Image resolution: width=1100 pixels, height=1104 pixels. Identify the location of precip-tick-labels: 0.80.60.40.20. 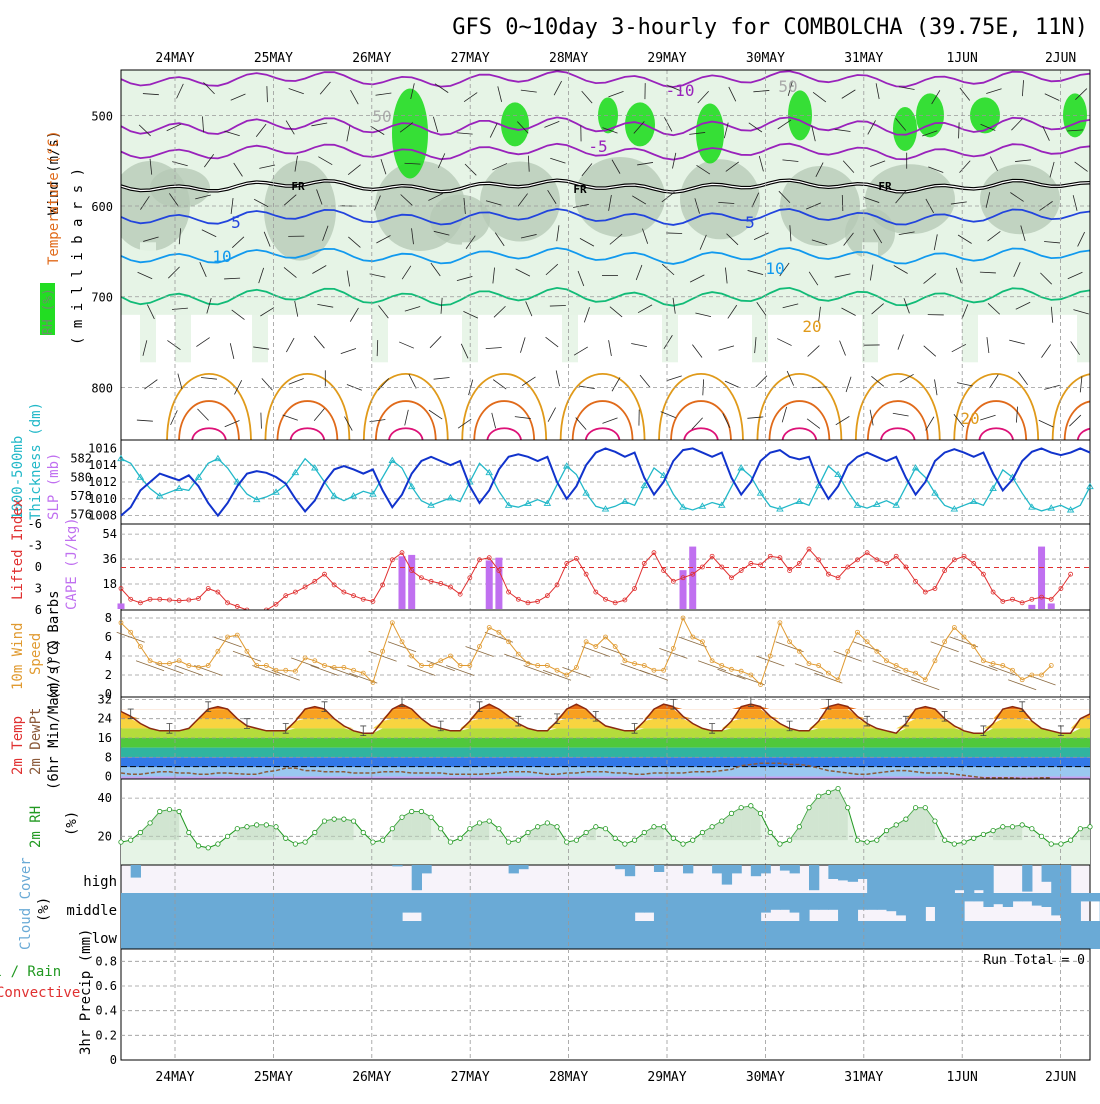
(106, 1010).